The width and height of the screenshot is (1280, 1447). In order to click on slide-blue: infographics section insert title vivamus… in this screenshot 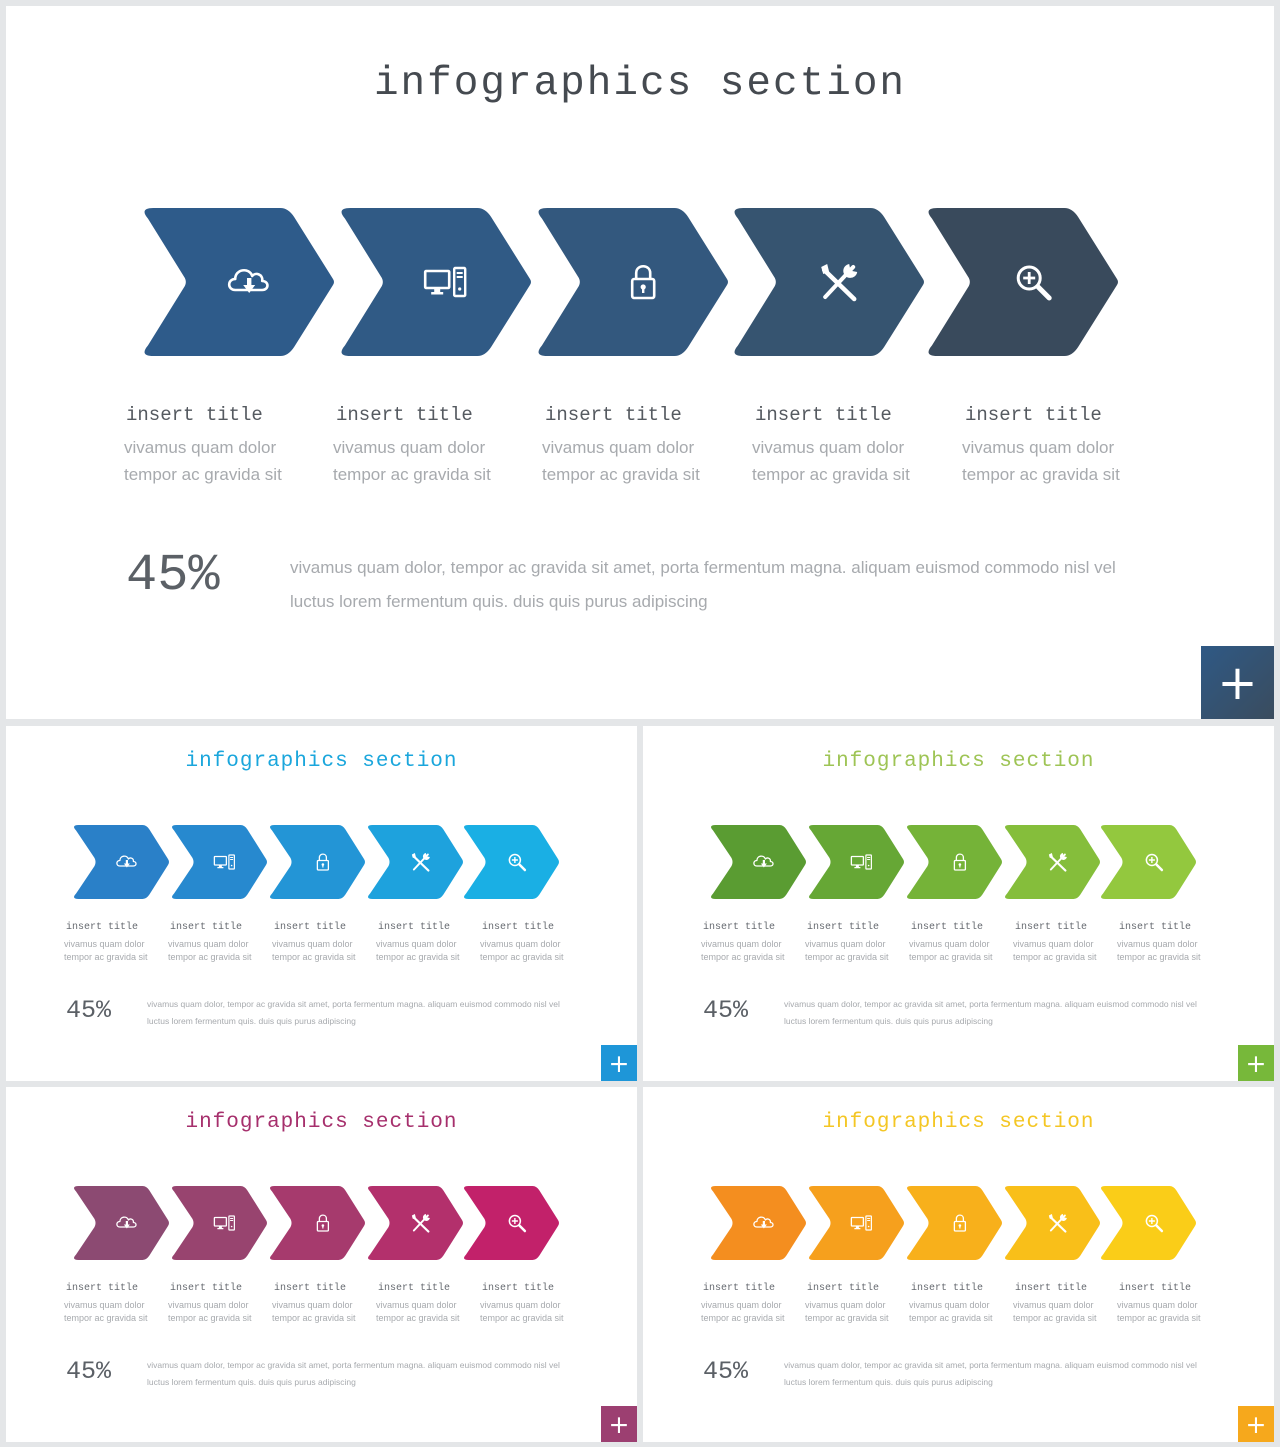, I will do `click(321, 903)`.